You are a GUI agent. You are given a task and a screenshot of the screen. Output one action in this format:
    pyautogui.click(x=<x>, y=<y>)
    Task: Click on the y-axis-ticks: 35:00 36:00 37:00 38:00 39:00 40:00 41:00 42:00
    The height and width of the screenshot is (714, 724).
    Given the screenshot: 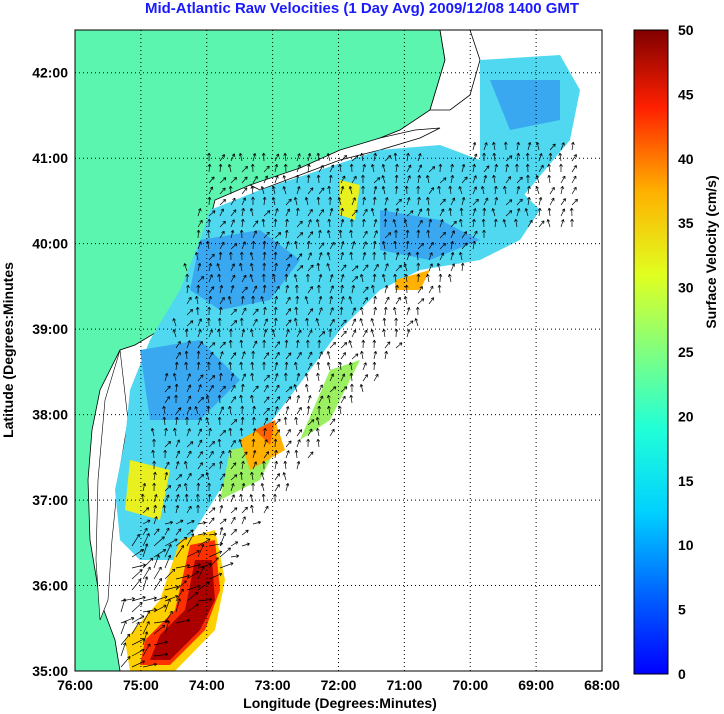 What is the action you would take?
    pyautogui.click(x=50, y=372)
    